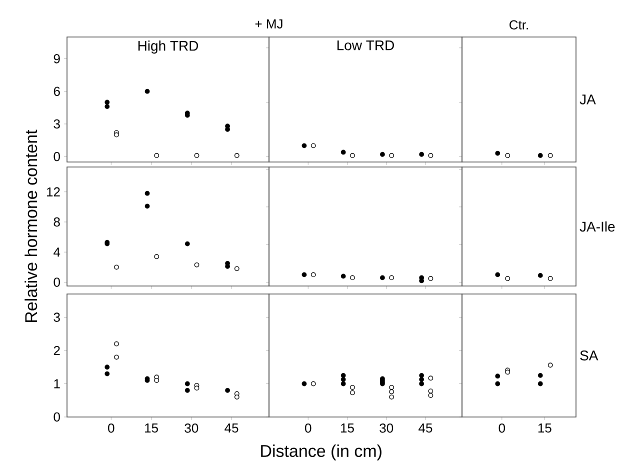 The height and width of the screenshot is (473, 628). What do you see at coordinates (365, 45) in the screenshot?
I see `chart-subtitle: Low TRD` at bounding box center [365, 45].